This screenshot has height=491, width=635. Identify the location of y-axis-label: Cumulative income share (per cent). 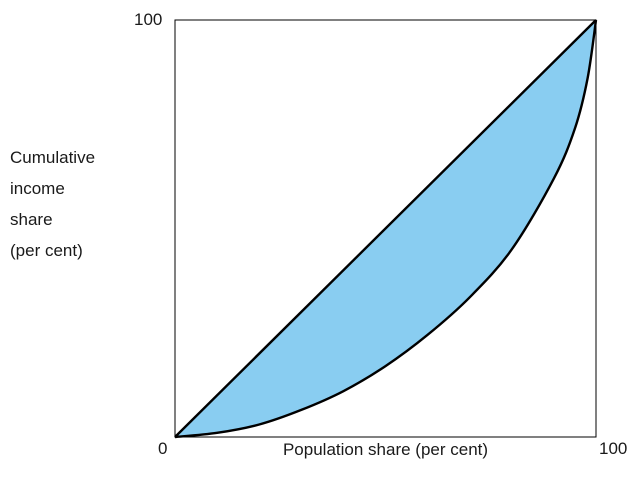
(75, 204).